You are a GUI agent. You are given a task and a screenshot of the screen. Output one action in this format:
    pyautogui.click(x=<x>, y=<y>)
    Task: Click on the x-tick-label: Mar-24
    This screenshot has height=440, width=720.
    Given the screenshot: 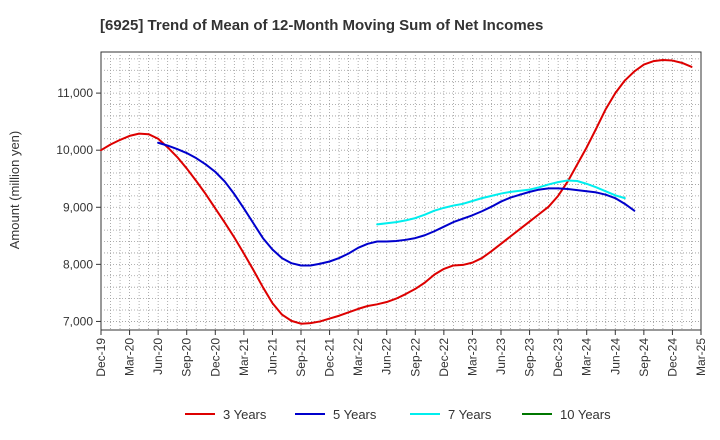 What is the action you would take?
    pyautogui.click(x=587, y=357)
    